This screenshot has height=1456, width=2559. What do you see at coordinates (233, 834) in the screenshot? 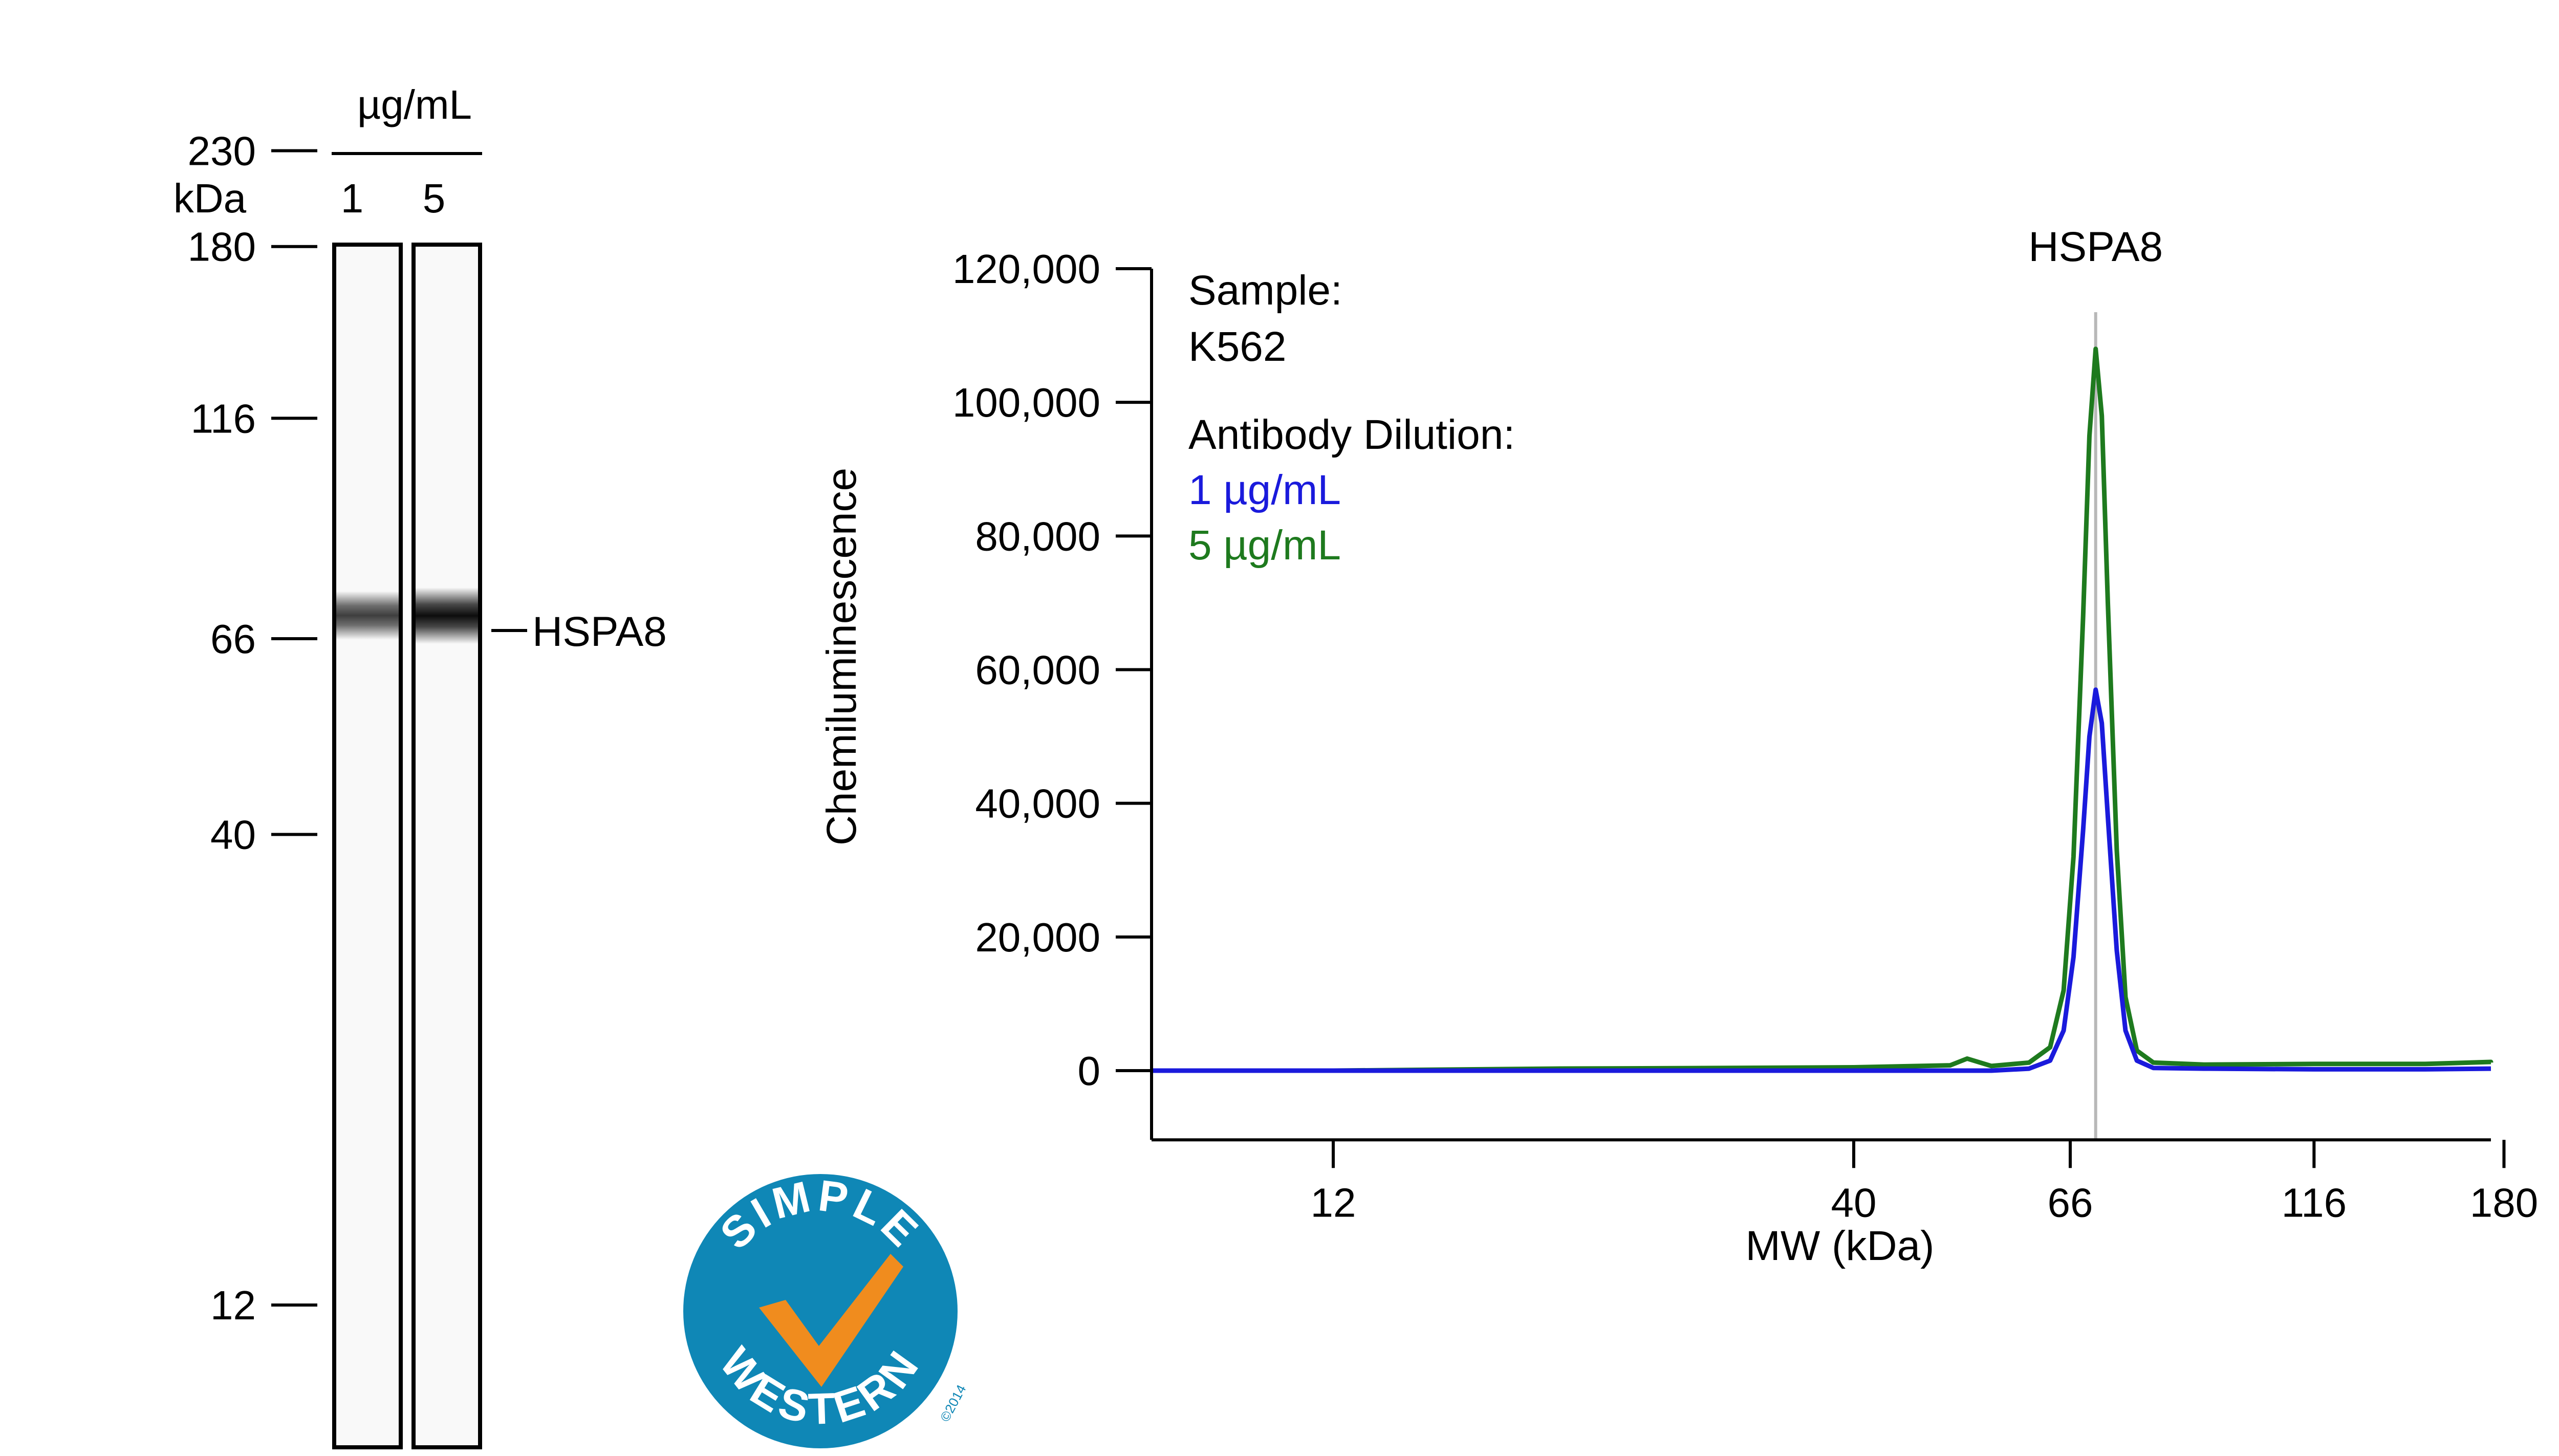
I see `gel-marker-label: 40` at bounding box center [233, 834].